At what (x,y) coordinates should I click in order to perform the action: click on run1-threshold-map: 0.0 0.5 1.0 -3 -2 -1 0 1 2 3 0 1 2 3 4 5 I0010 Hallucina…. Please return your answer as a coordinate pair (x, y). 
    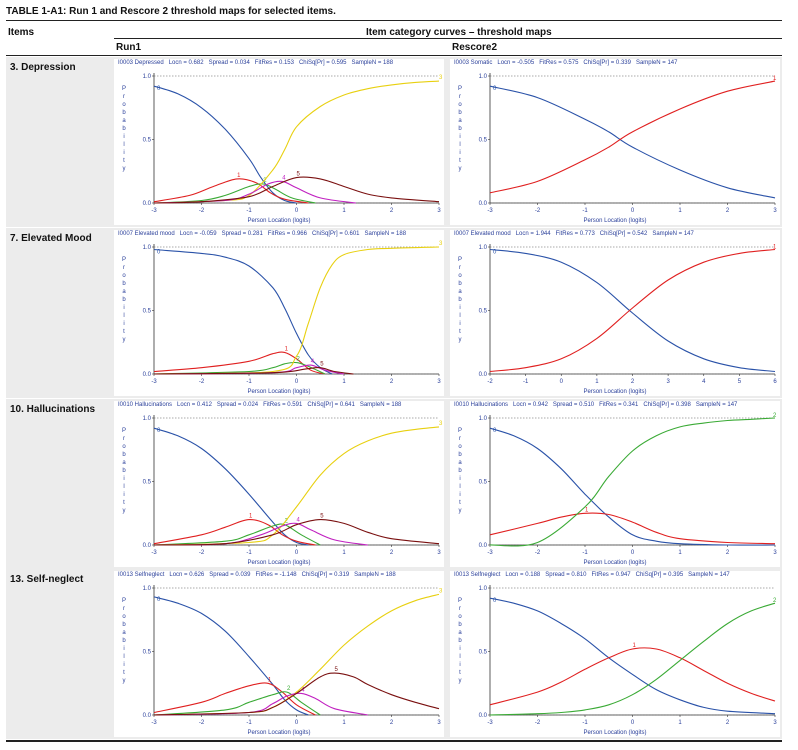
    Looking at the image, I should click on (279, 484).